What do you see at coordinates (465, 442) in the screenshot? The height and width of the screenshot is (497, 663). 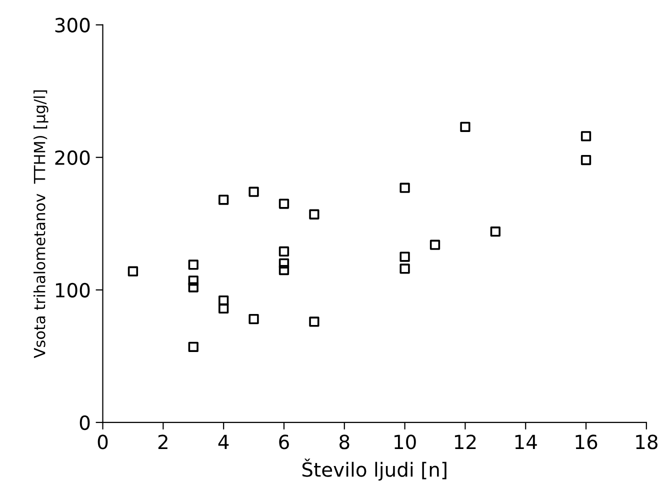 I see `x-tick-label: 12` at bounding box center [465, 442].